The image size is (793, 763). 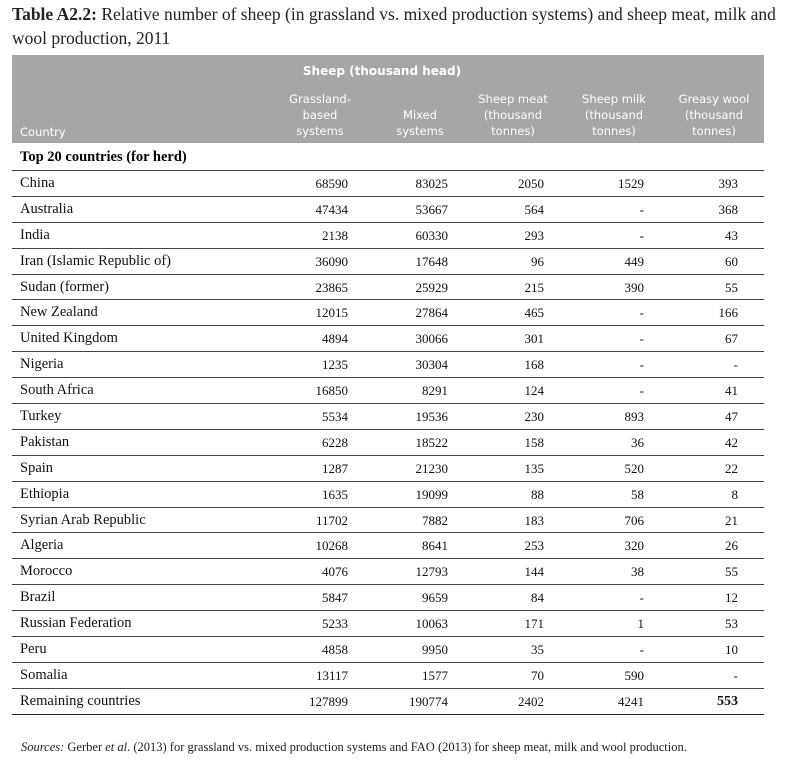 I want to click on meat-cell: 88, so click(x=537, y=494).